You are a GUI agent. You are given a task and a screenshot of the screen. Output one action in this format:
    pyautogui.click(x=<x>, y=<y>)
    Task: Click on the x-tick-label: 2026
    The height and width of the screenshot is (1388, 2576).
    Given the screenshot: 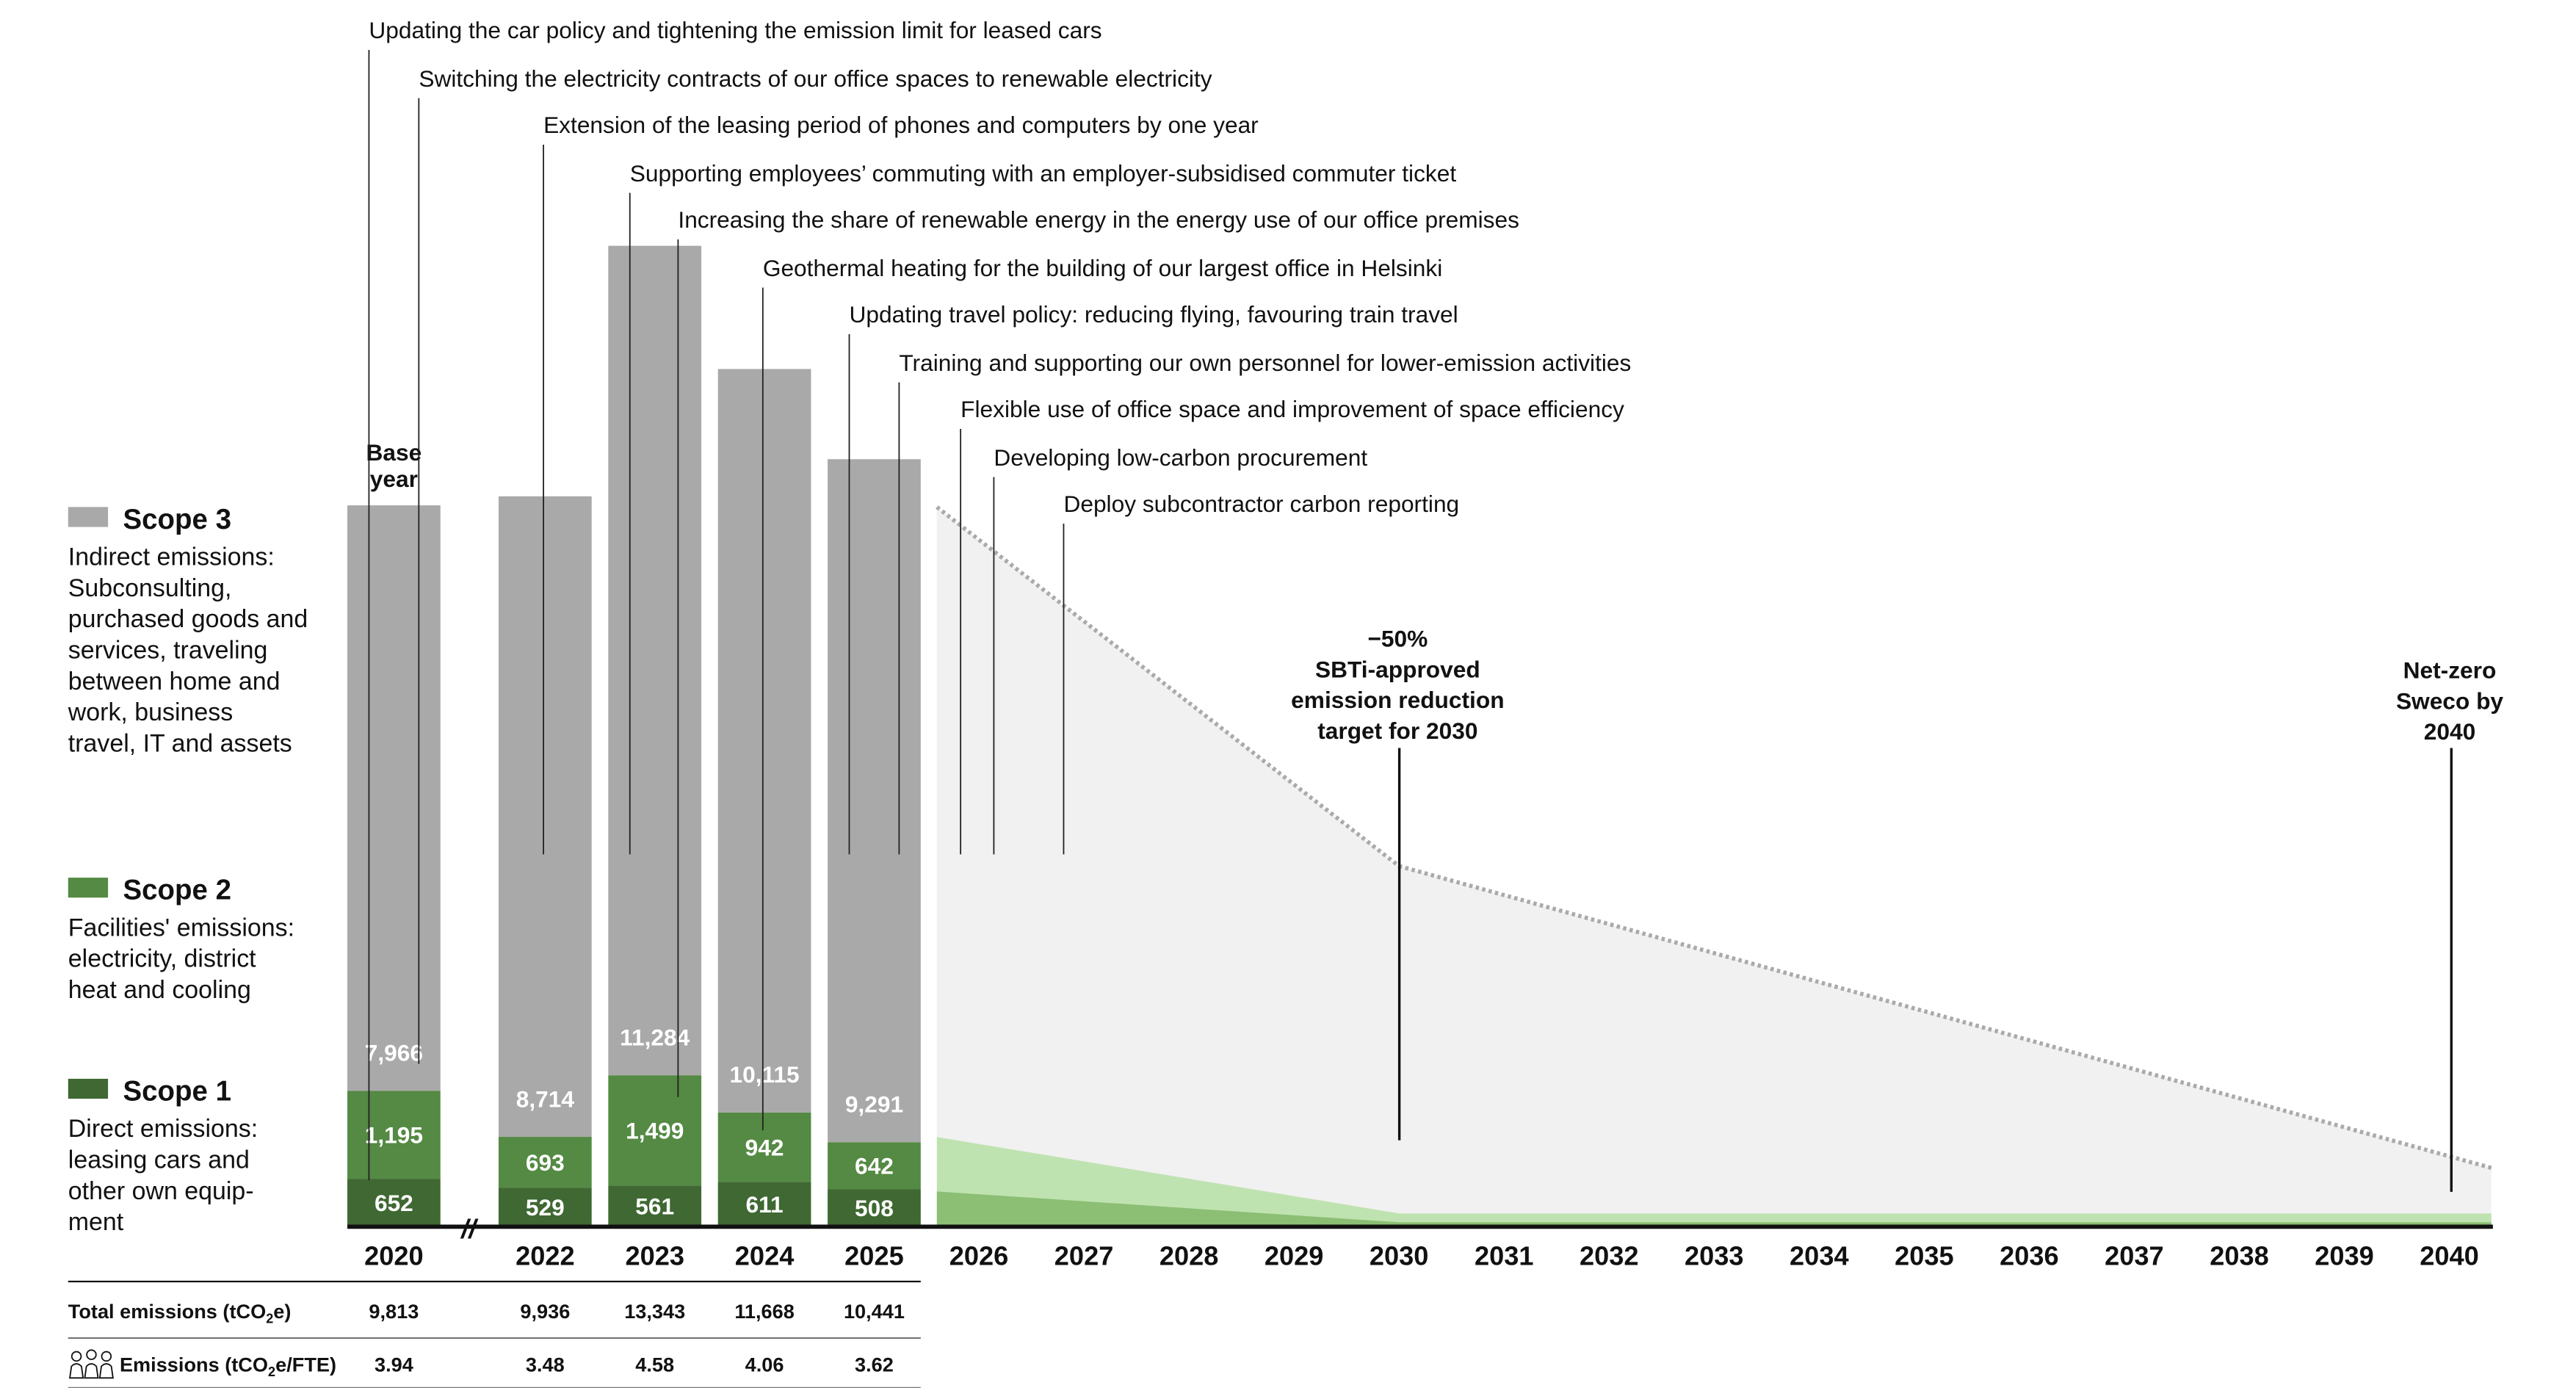 What is the action you would take?
    pyautogui.click(x=979, y=1255)
    